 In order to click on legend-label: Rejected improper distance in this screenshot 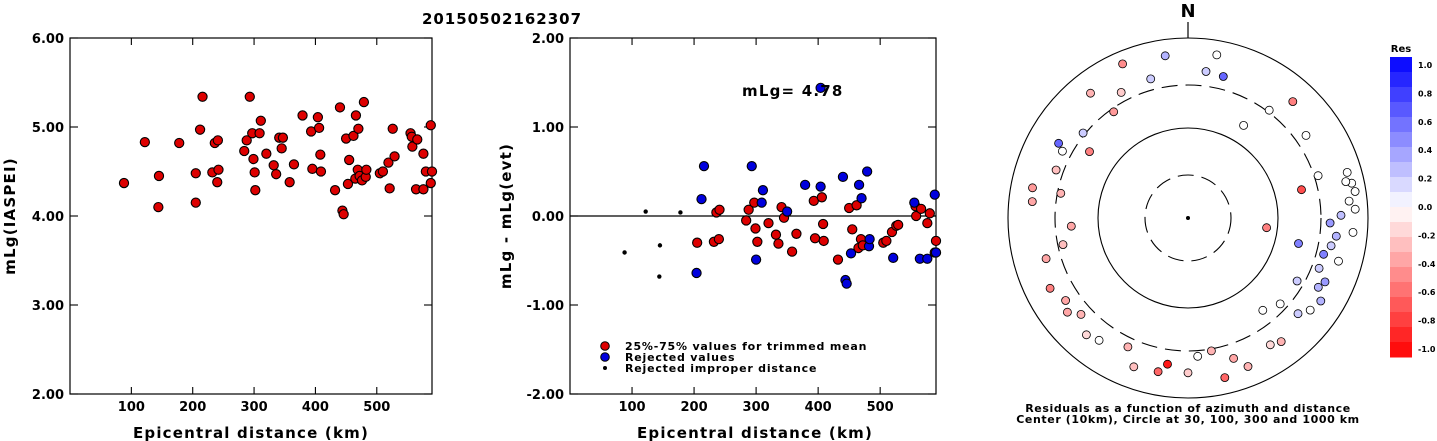, I will do `click(721, 368)`.